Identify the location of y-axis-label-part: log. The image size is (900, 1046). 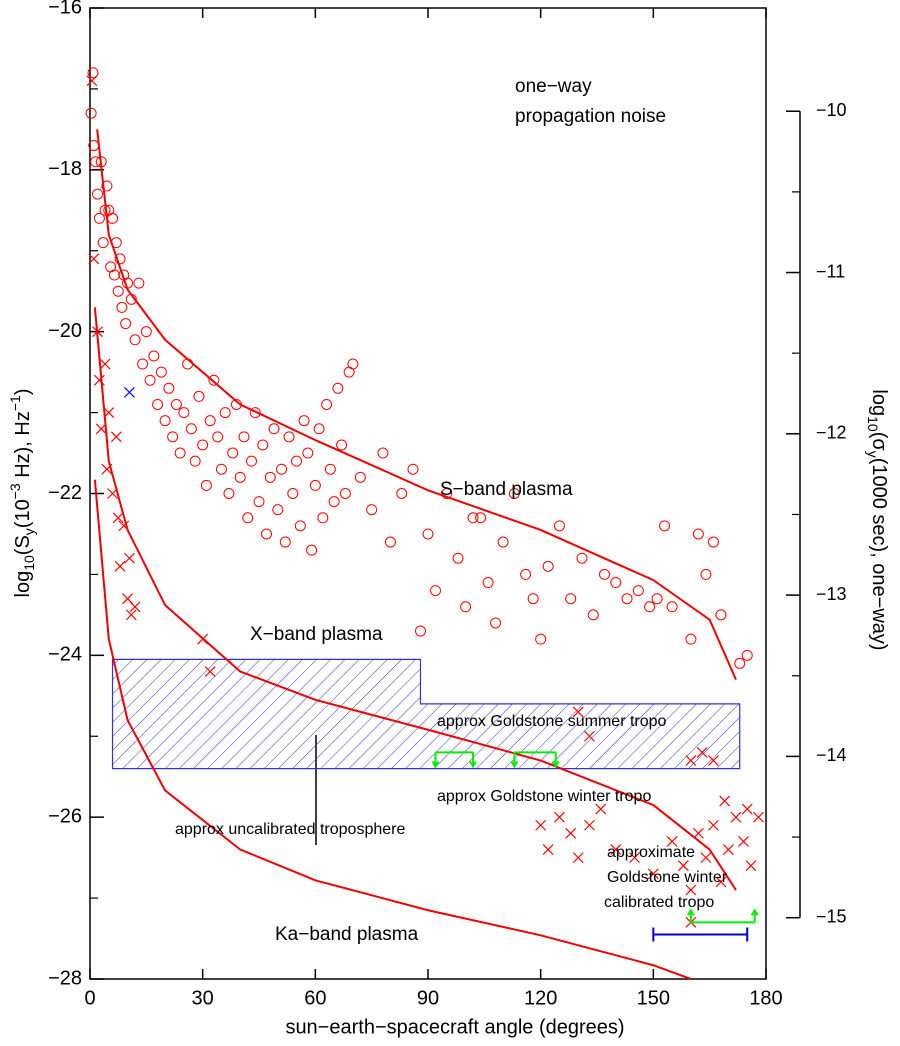
(23, 584).